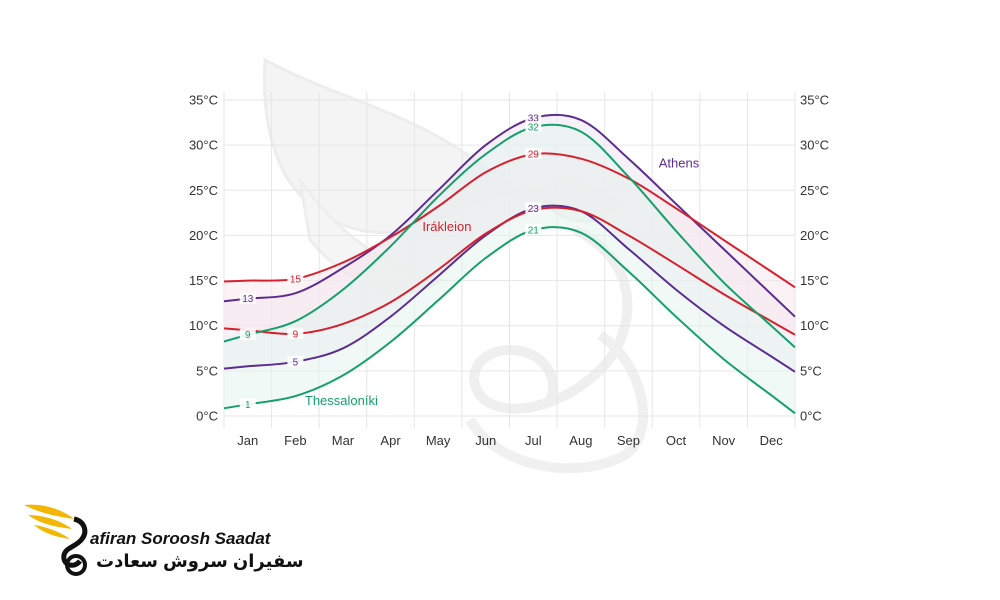 This screenshot has width=1000, height=600. Describe the element at coordinates (207, 370) in the screenshot. I see `y-tick-label-left: 5°C` at that location.